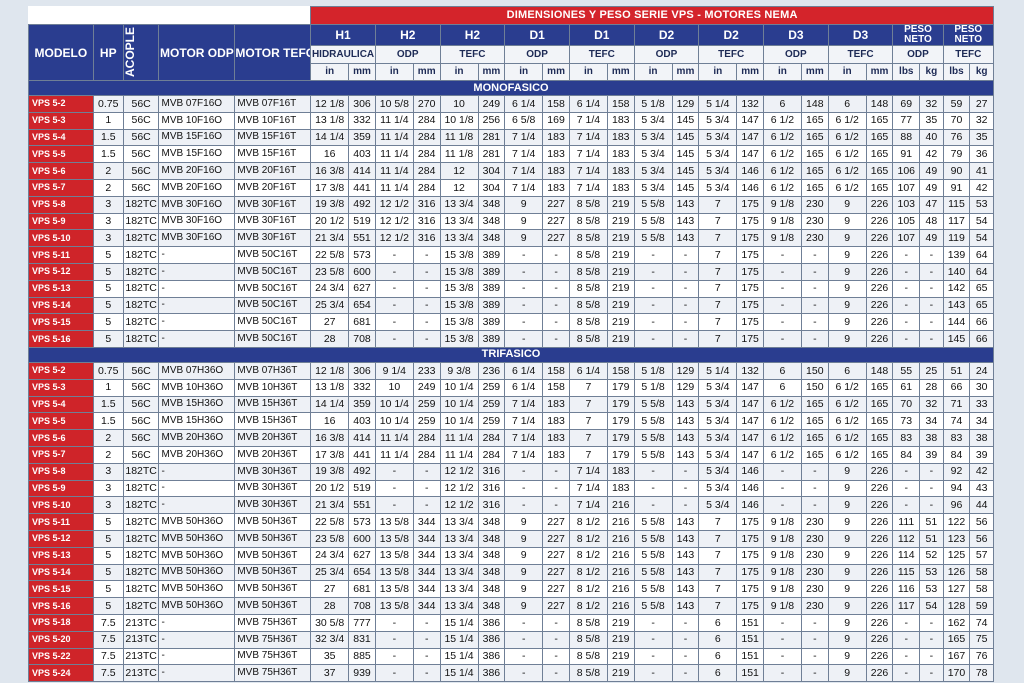  What do you see at coordinates (750, 154) in the screenshot?
I see `table-cell: 147` at bounding box center [750, 154].